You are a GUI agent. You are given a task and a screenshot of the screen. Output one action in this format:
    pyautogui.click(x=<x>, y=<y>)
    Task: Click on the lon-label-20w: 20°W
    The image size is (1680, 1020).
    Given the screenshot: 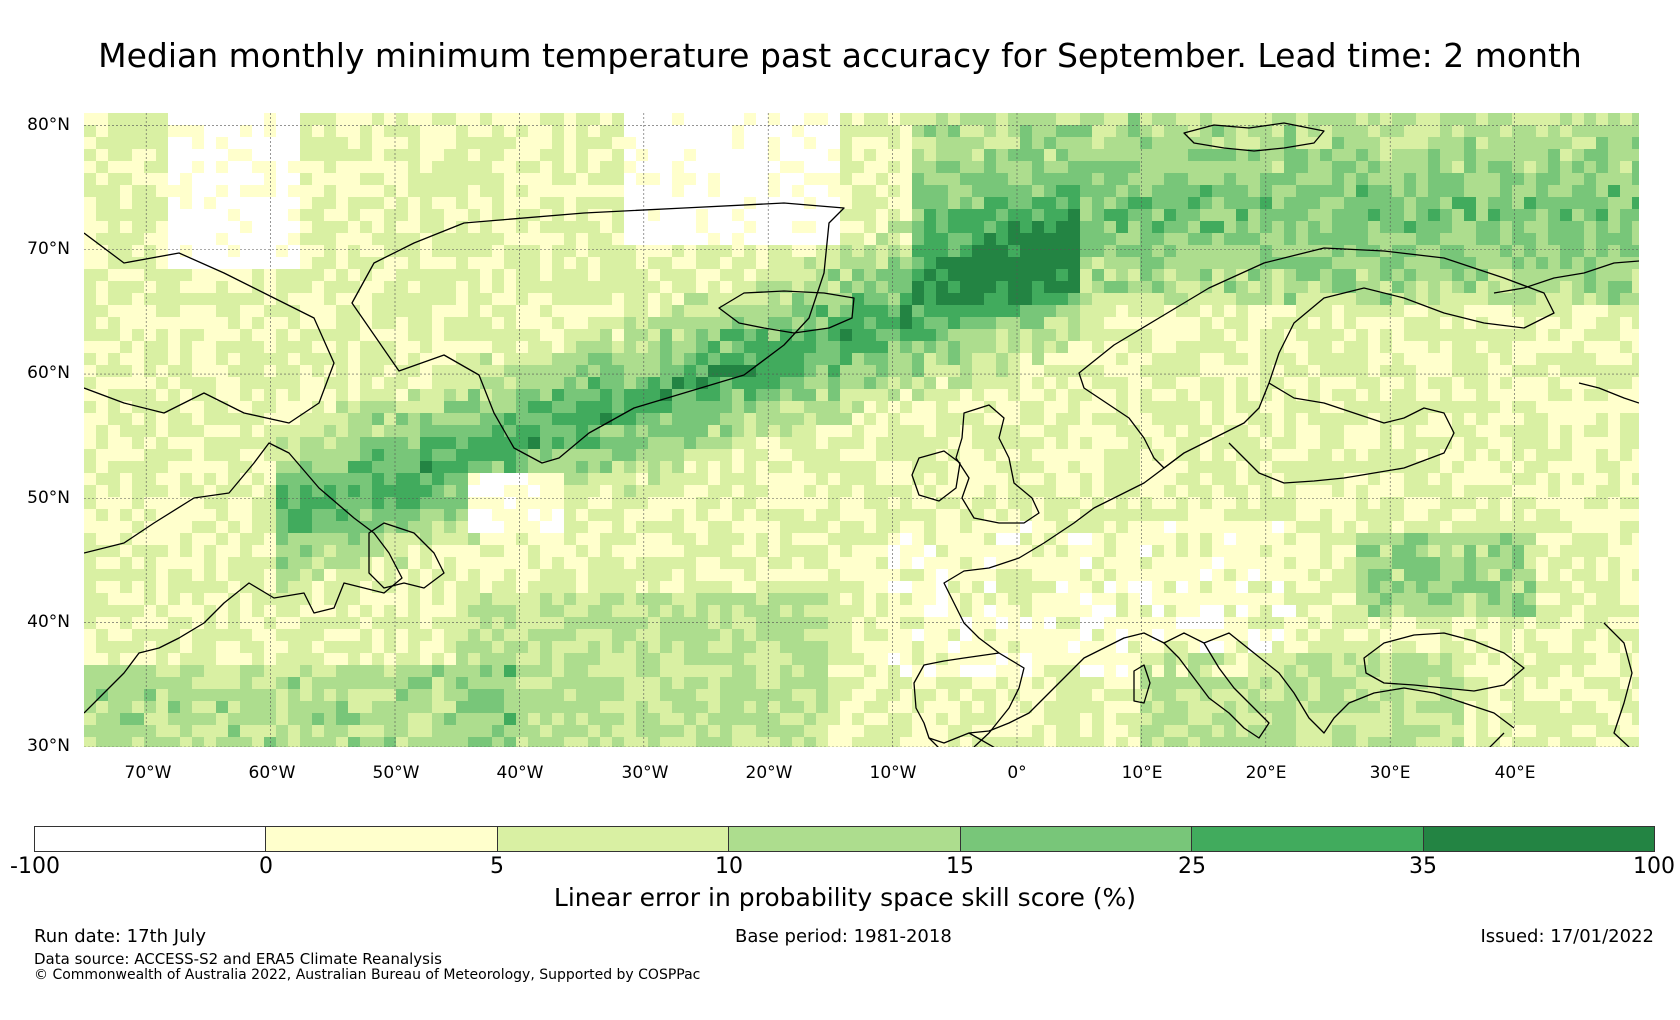 What is the action you would take?
    pyautogui.click(x=769, y=773)
    